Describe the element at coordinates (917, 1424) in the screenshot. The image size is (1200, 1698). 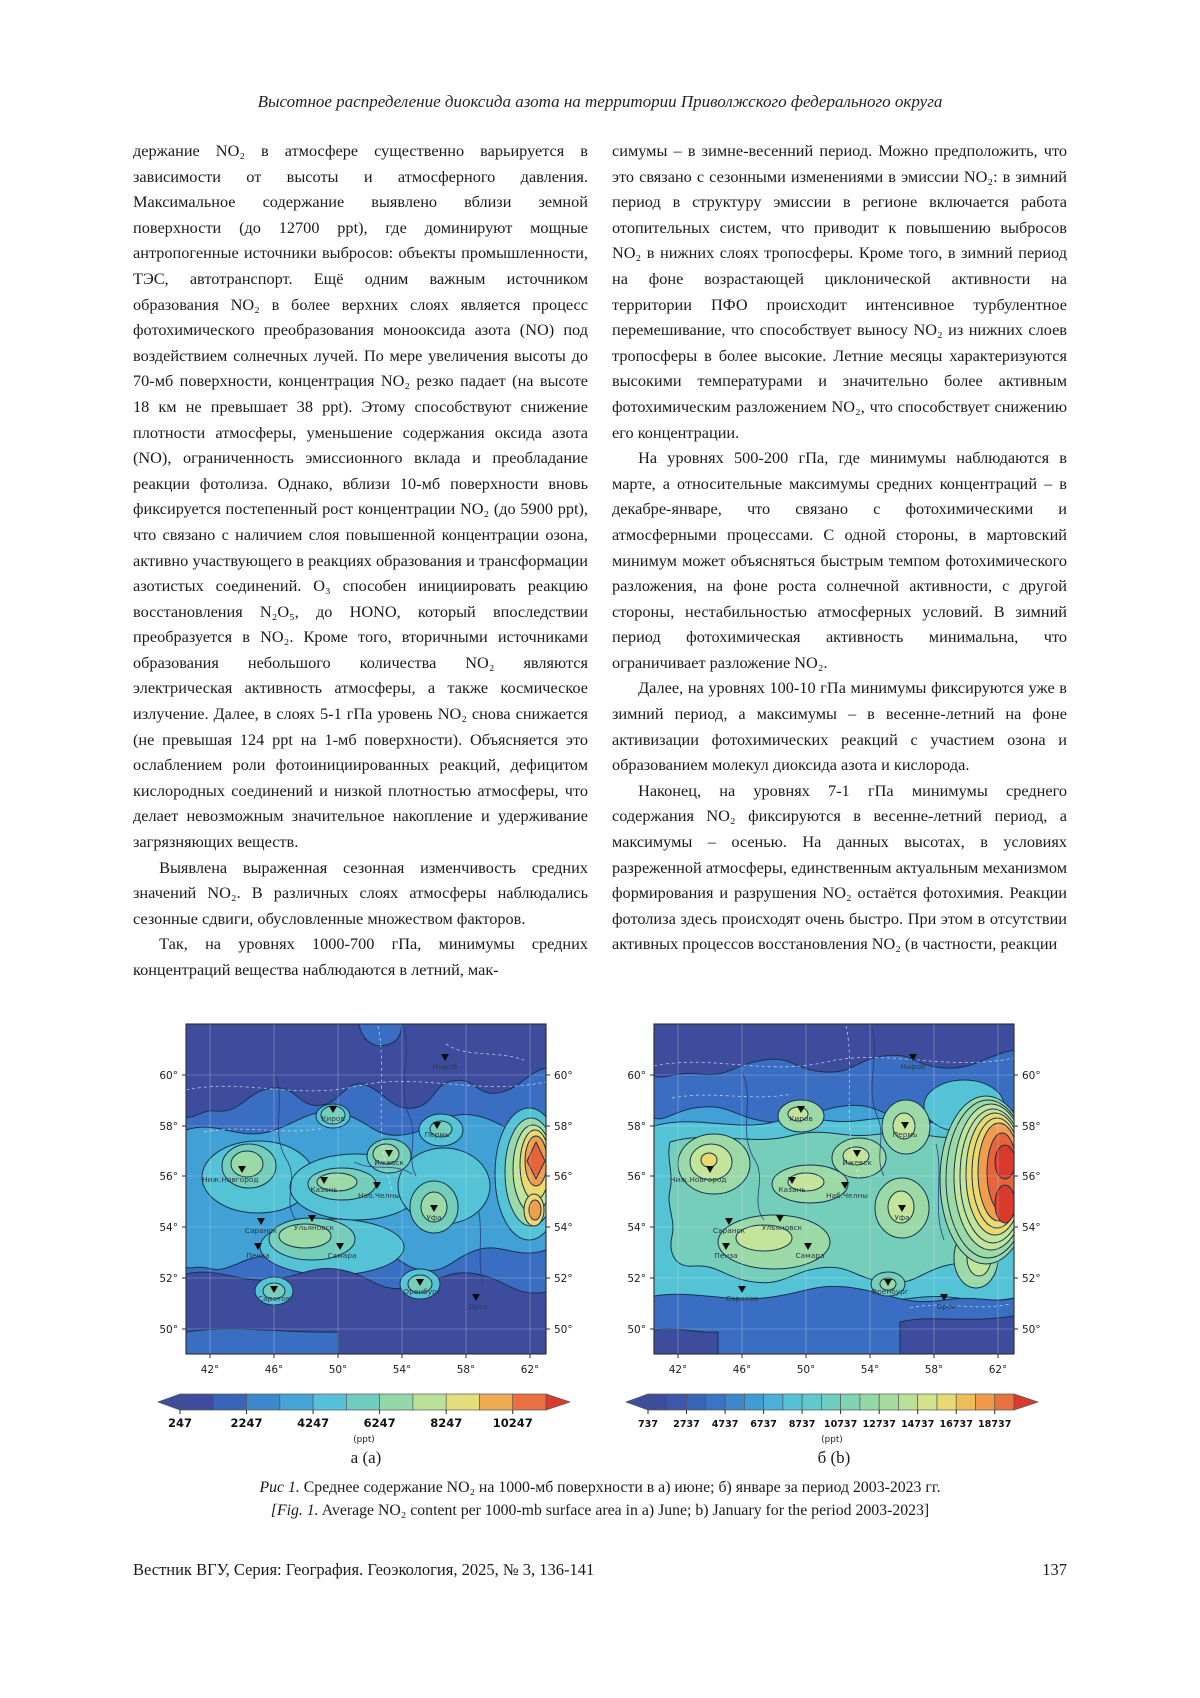
I see `colorbar-tick-label: 14737` at that location.